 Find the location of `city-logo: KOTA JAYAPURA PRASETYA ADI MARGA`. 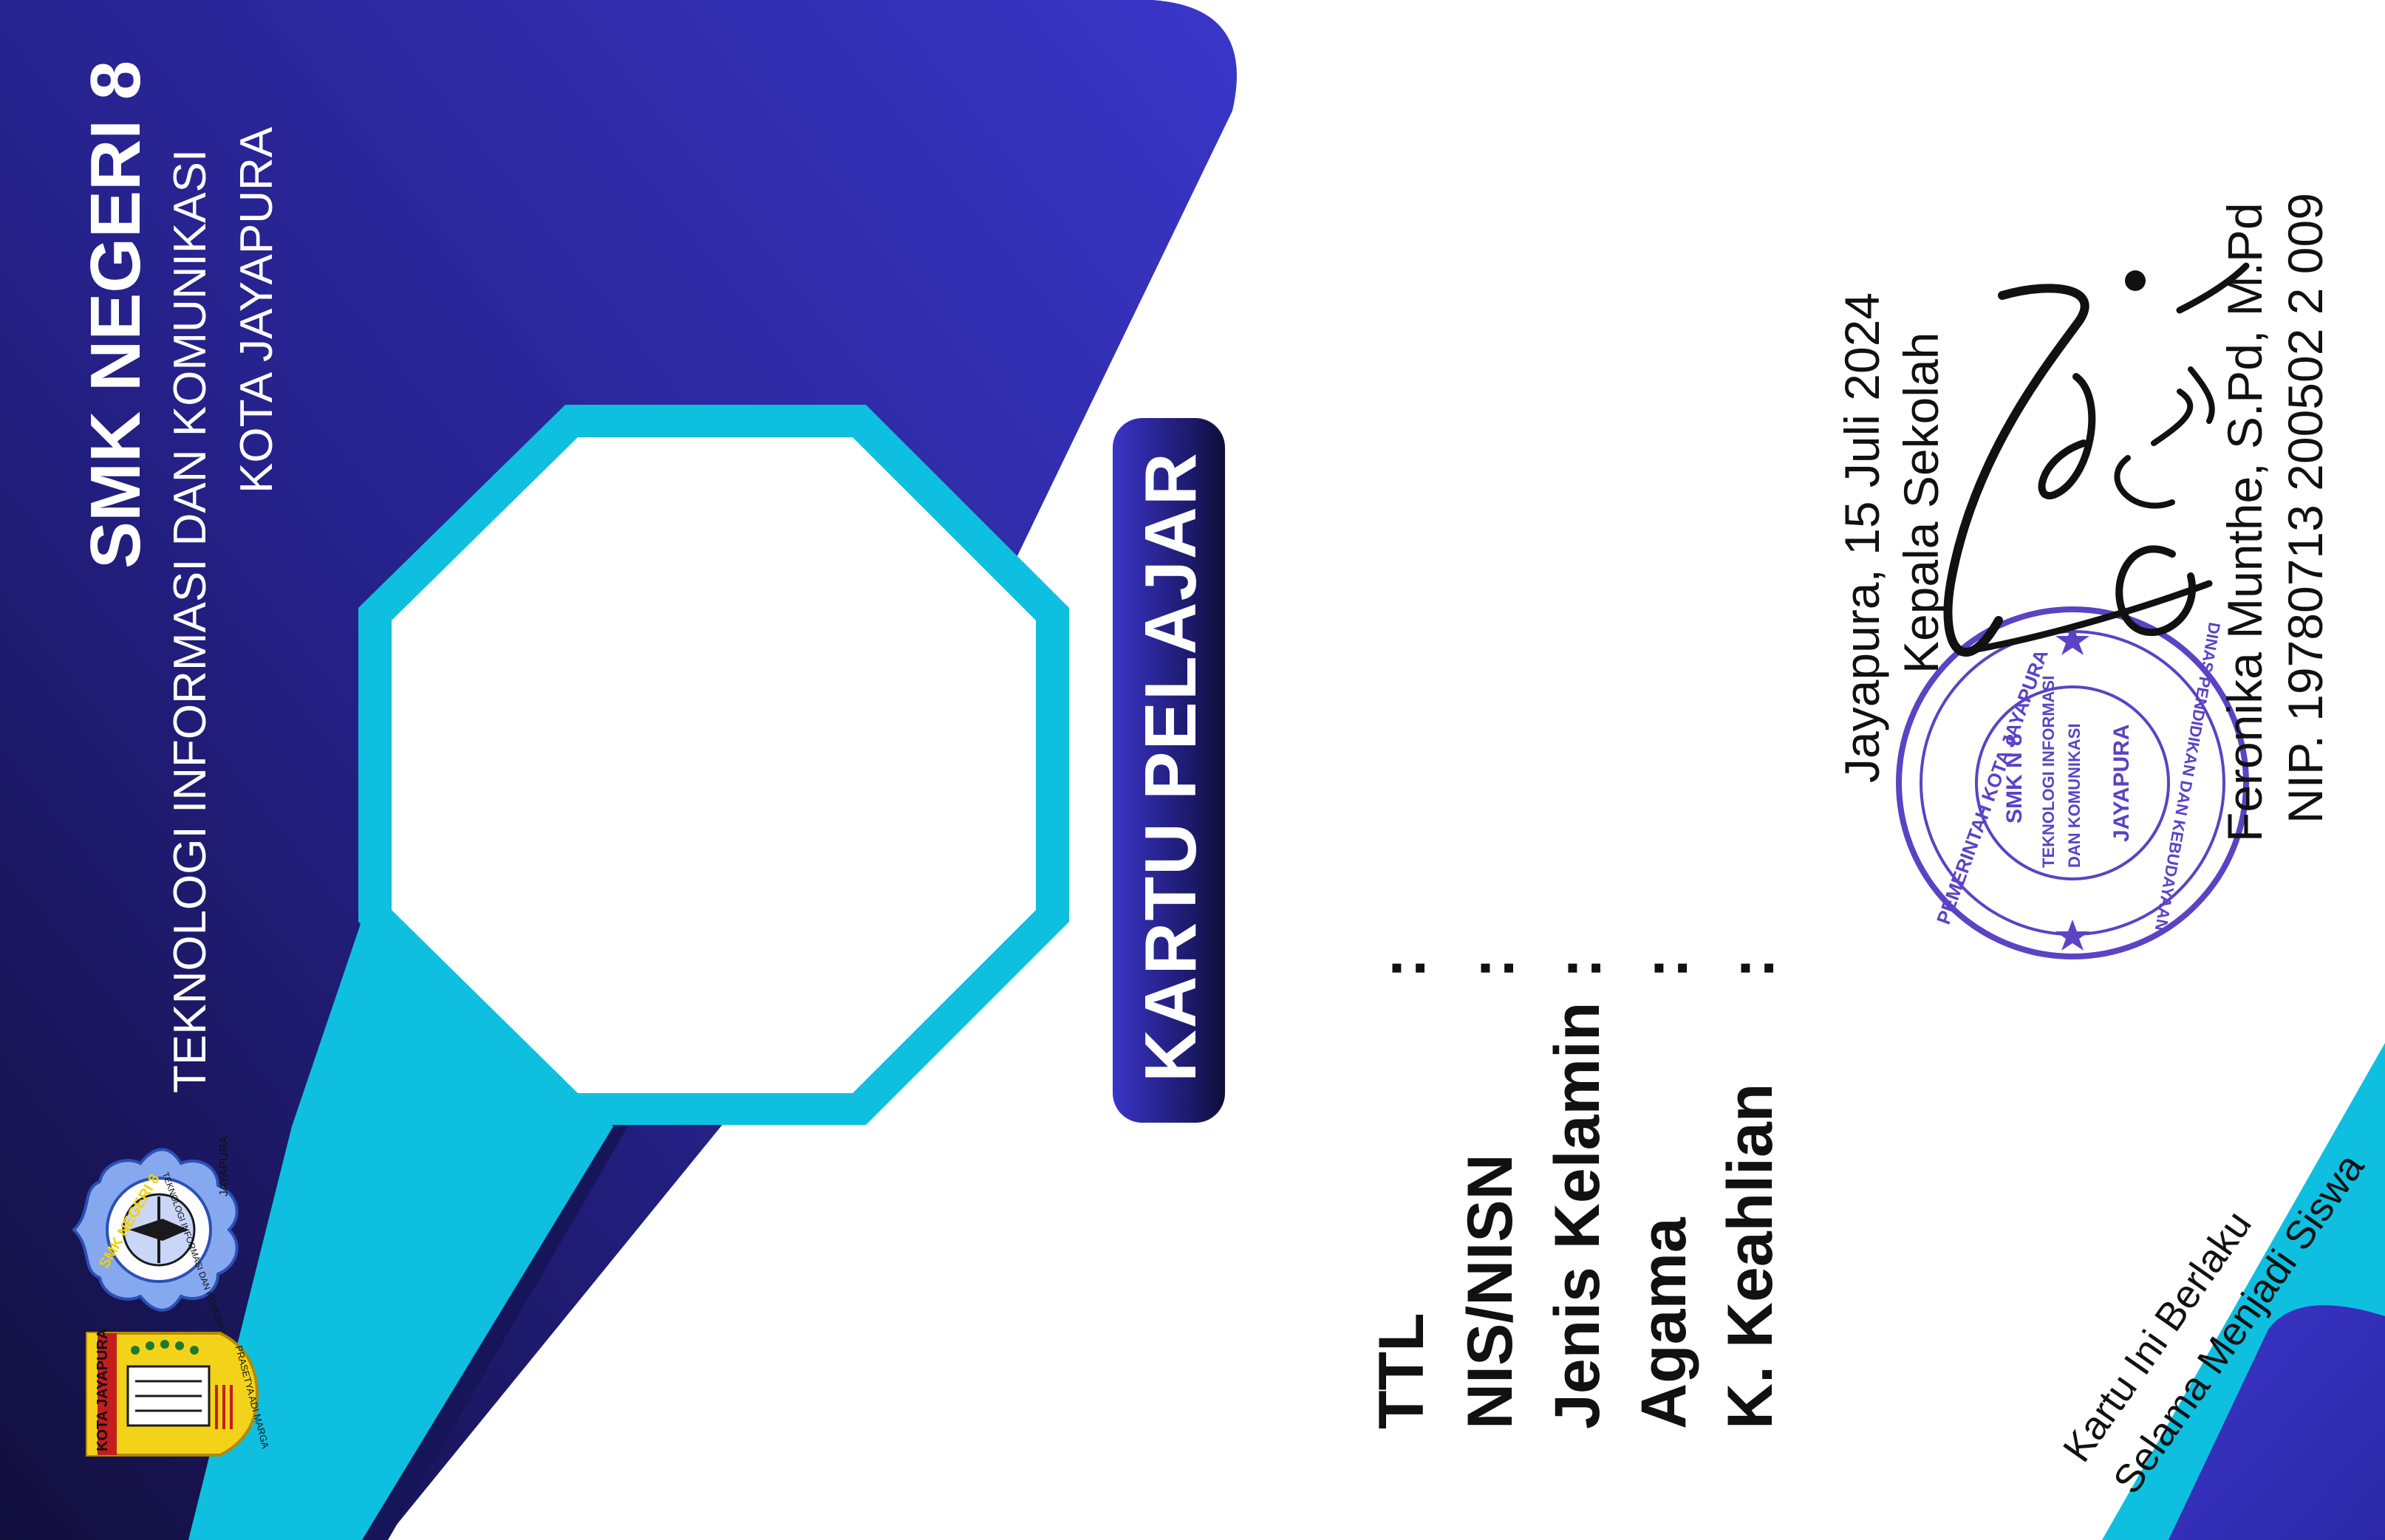

city-logo: KOTA JAYAPURA PRASETYA ADI MARGA is located at coordinates (171, 1393).